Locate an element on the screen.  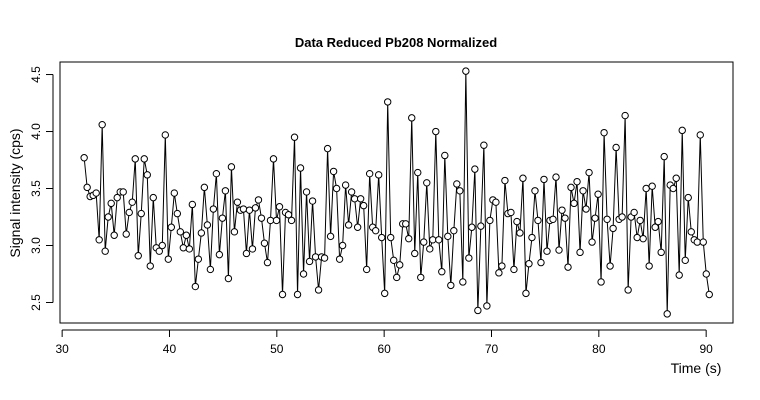
x-tick-label: 30 is located at coordinates (62, 349).